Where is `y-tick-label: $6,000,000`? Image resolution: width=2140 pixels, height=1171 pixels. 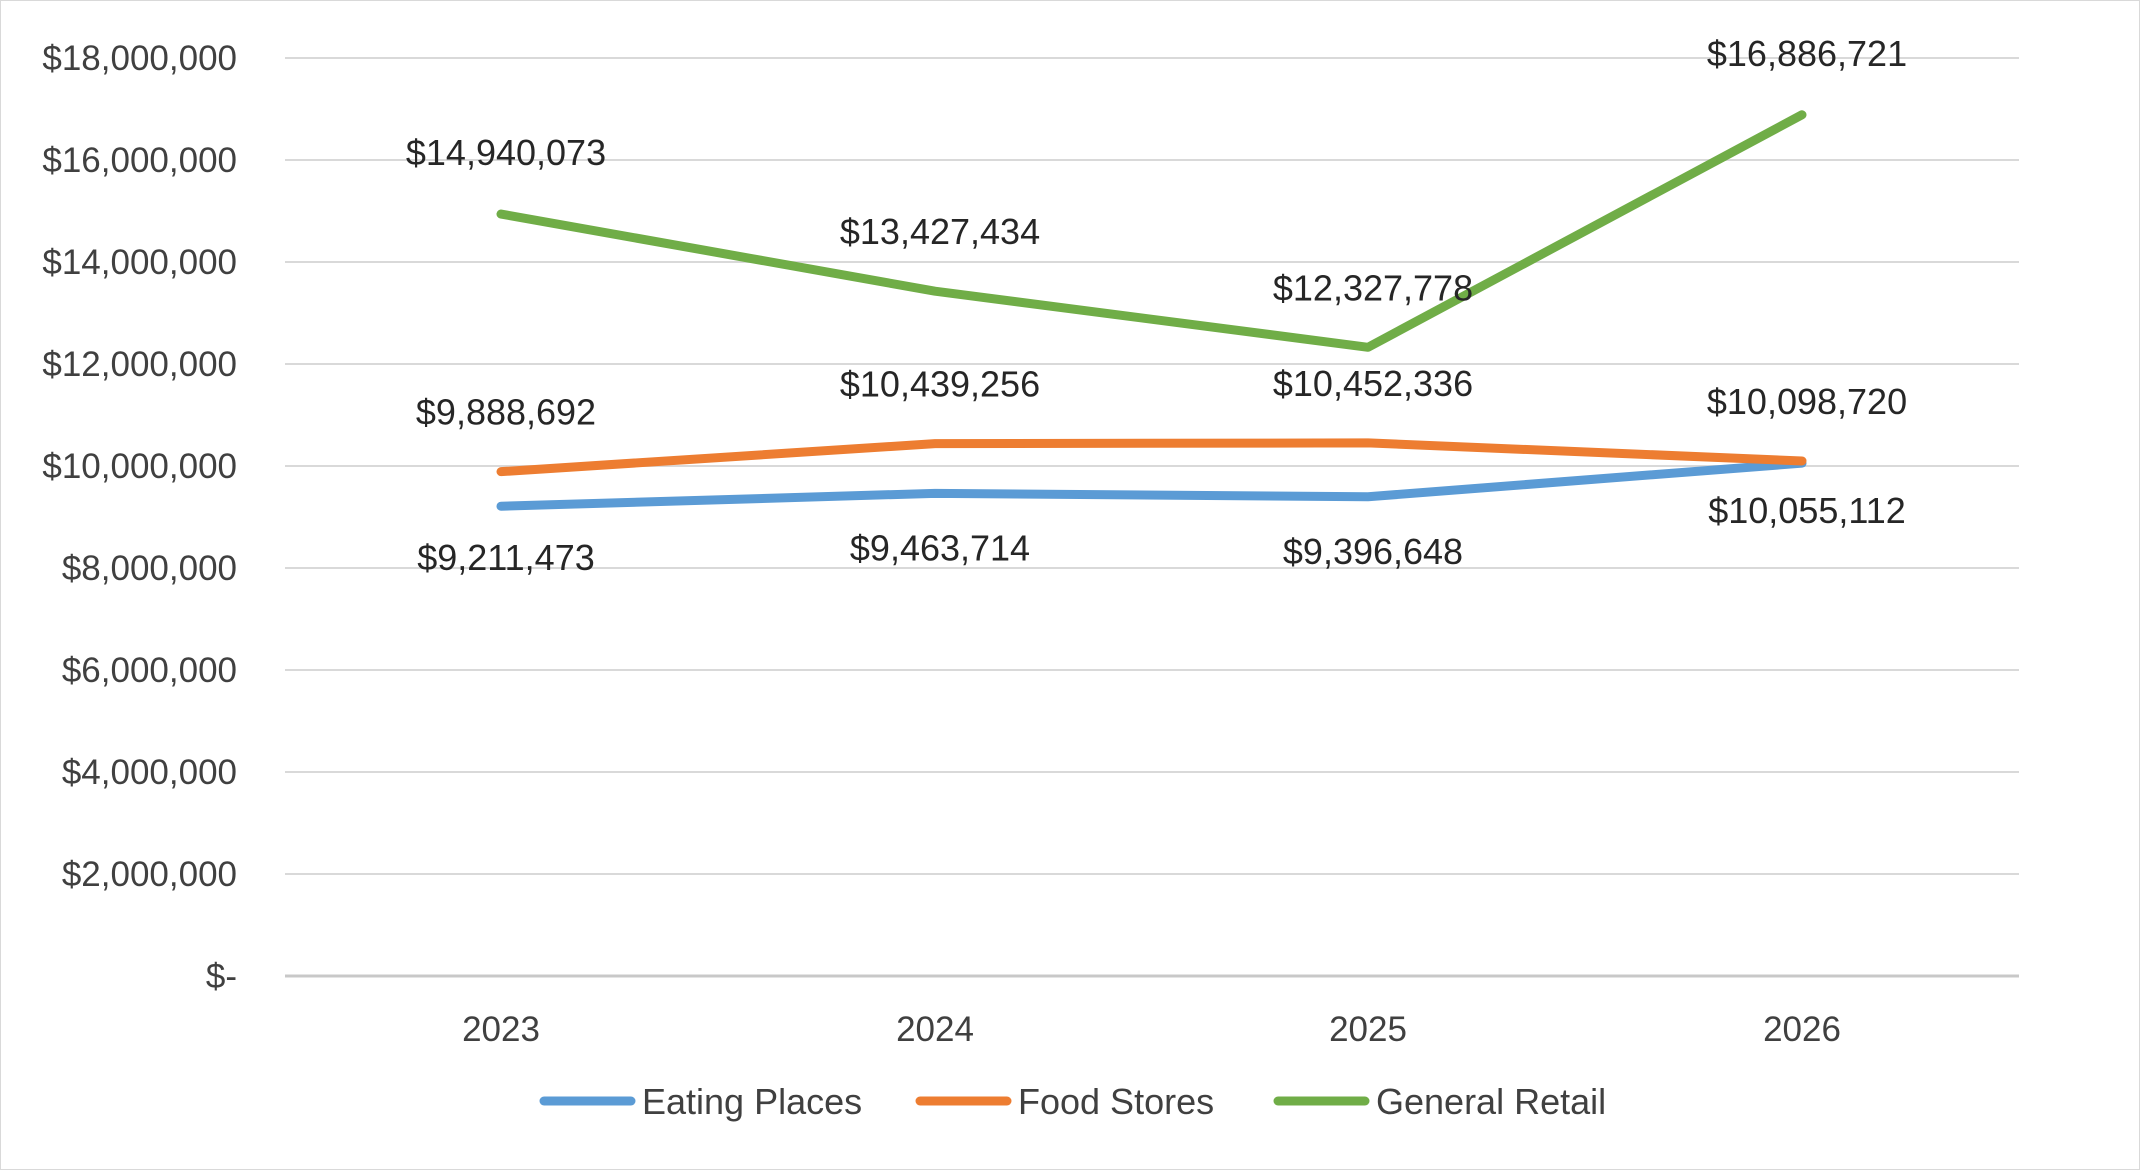 y-tick-label: $6,000,000 is located at coordinates (149, 670).